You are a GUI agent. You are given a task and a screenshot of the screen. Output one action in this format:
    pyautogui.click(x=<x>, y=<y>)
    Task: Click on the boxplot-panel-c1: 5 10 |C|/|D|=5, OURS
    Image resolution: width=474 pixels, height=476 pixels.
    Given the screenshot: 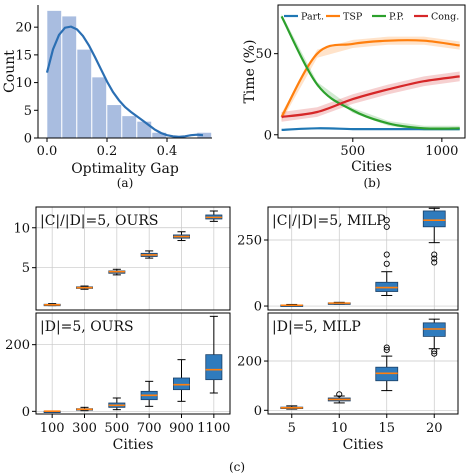 What is the action you would take?
    pyautogui.click(x=122, y=258)
    